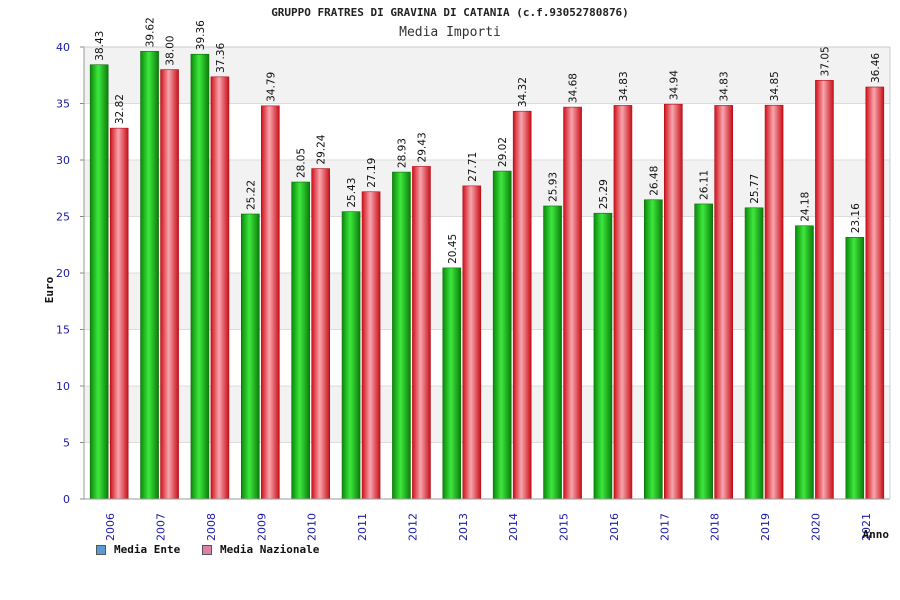  I want to click on data-label-media-ente-2009: 25.22, so click(251, 195).